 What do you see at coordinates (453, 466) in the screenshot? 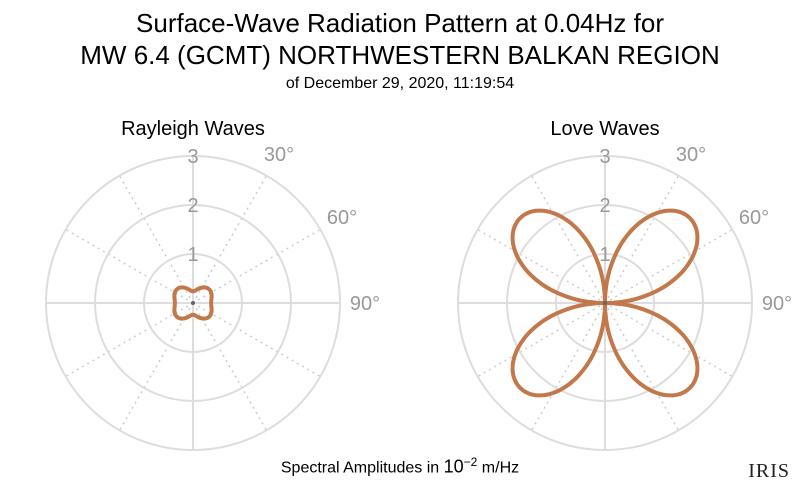
I see `units-base: 10` at bounding box center [453, 466].